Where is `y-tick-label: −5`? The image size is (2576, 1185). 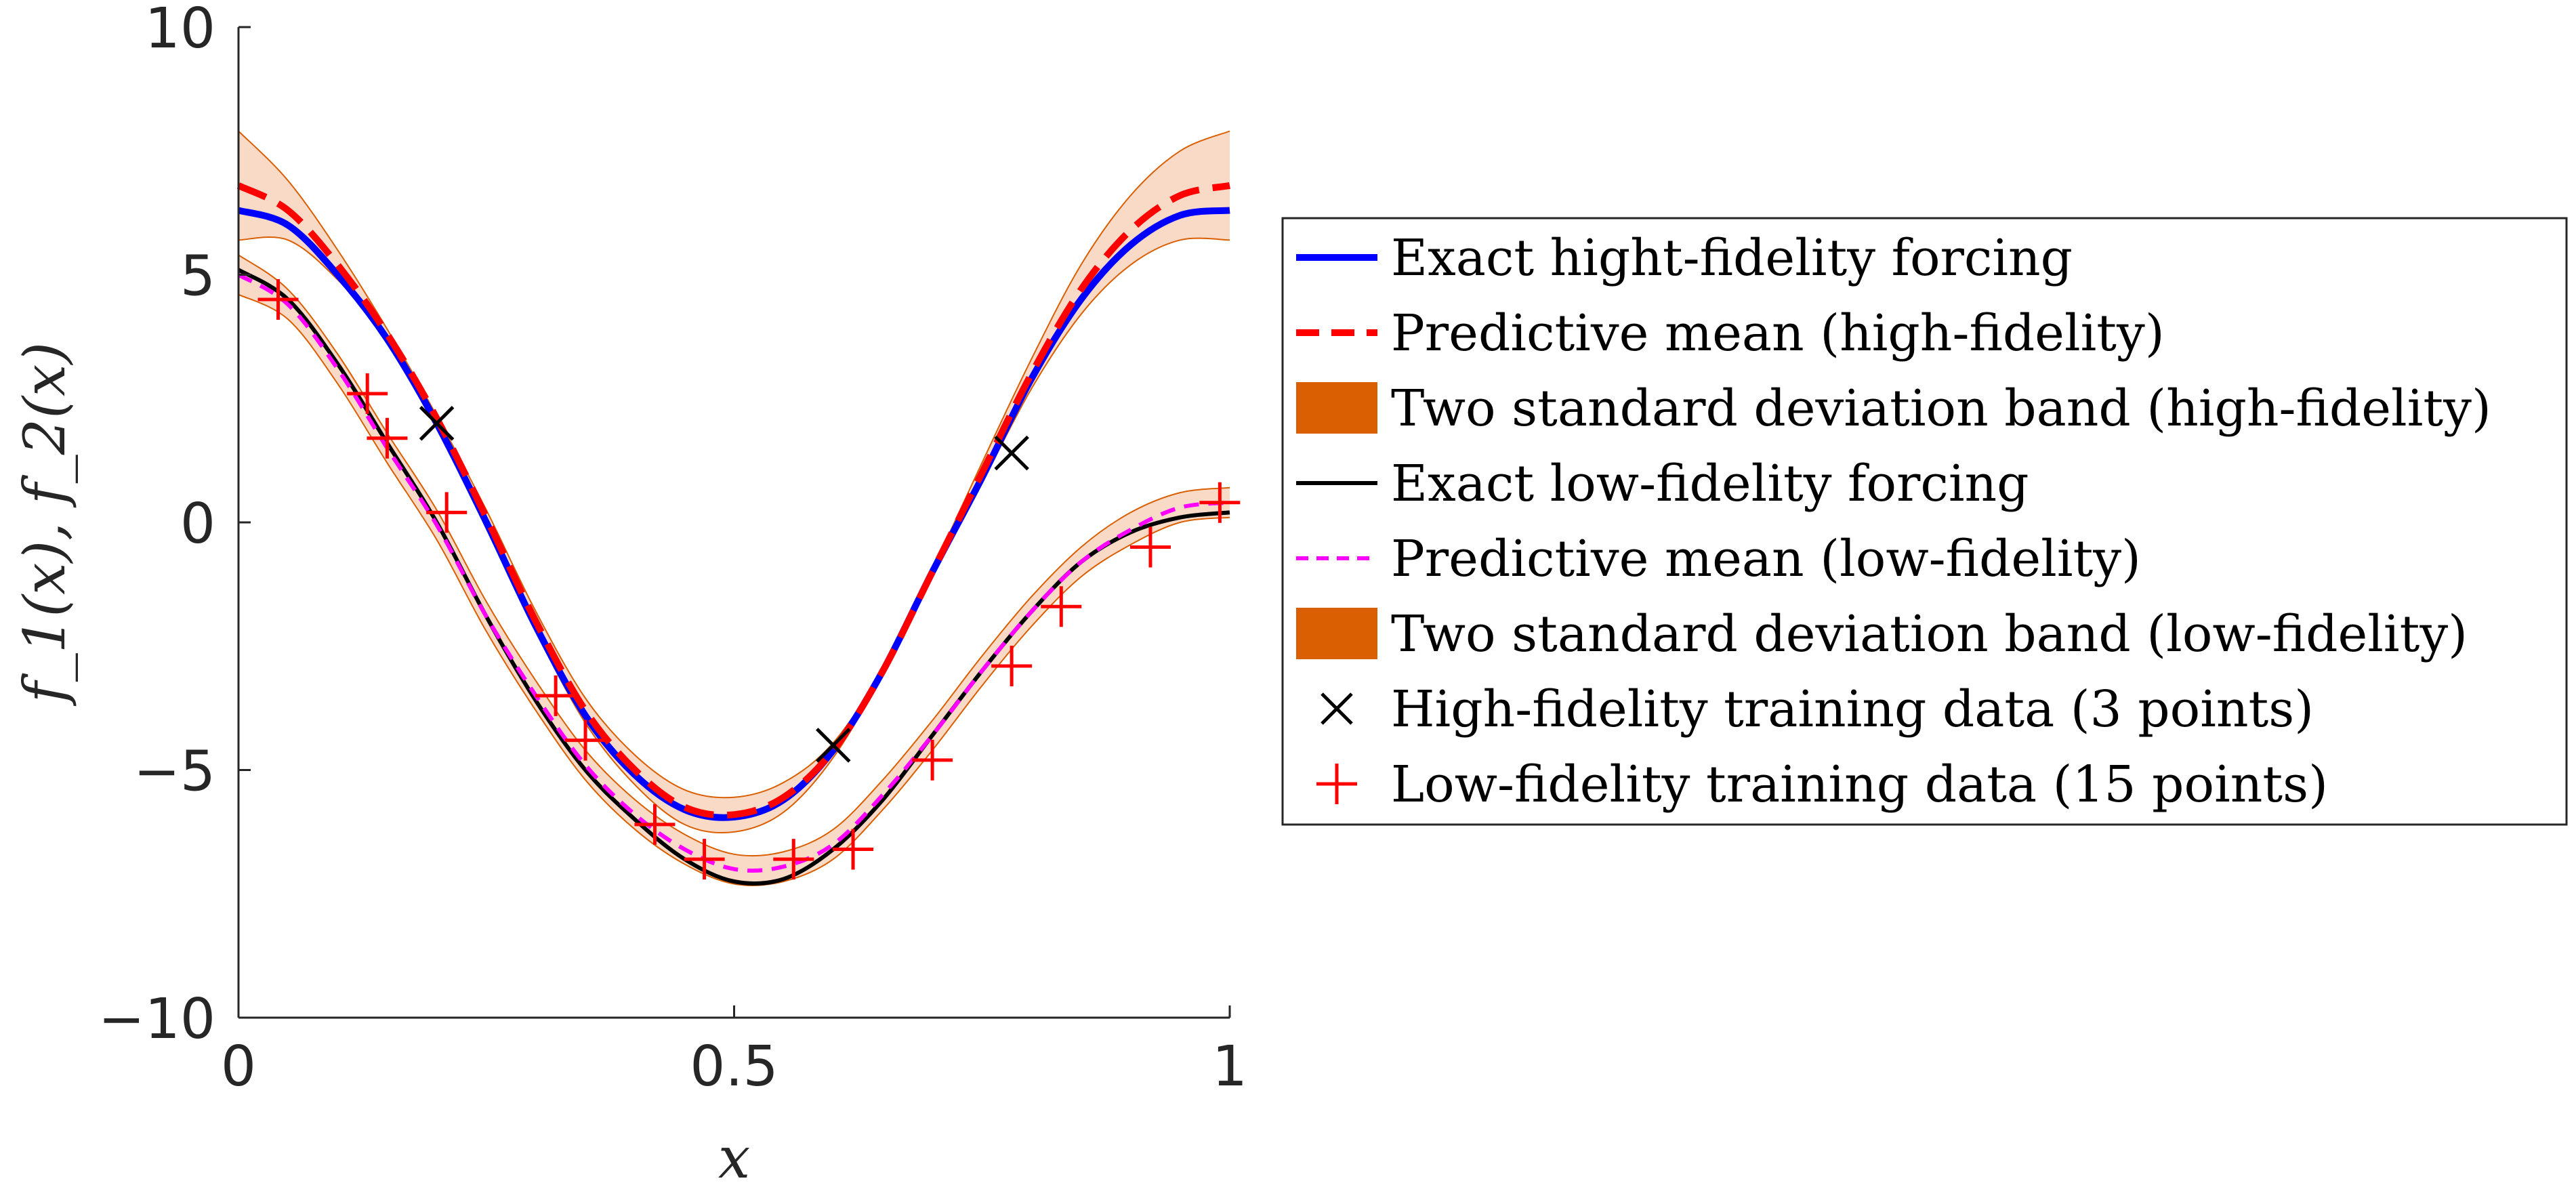 y-tick-label: −5 is located at coordinates (174, 772).